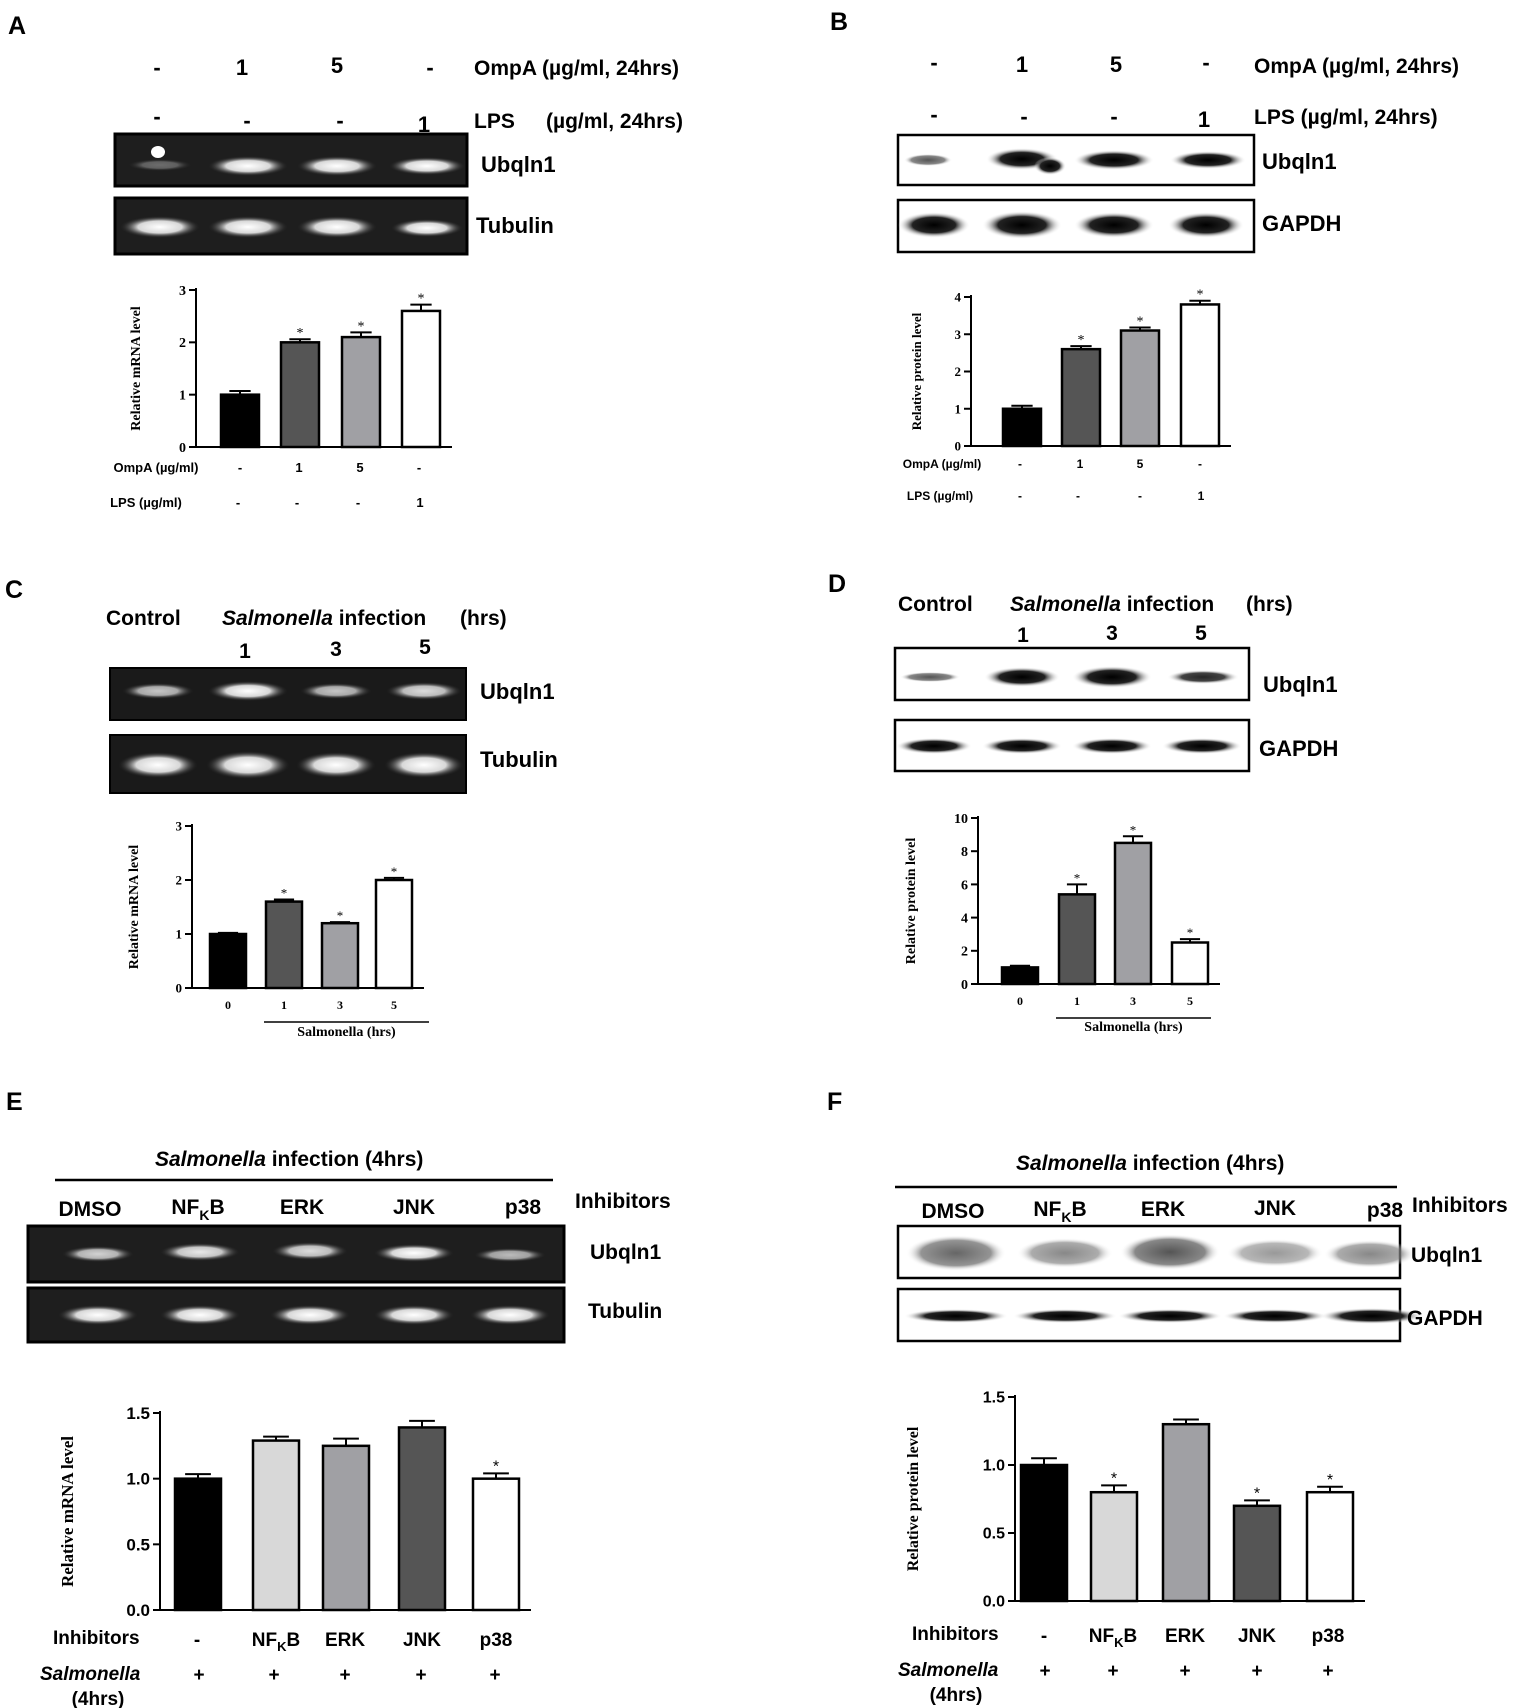  What do you see at coordinates (1059, 1211) in the screenshot?
I see `lane-label-nfkb: NFKB` at bounding box center [1059, 1211].